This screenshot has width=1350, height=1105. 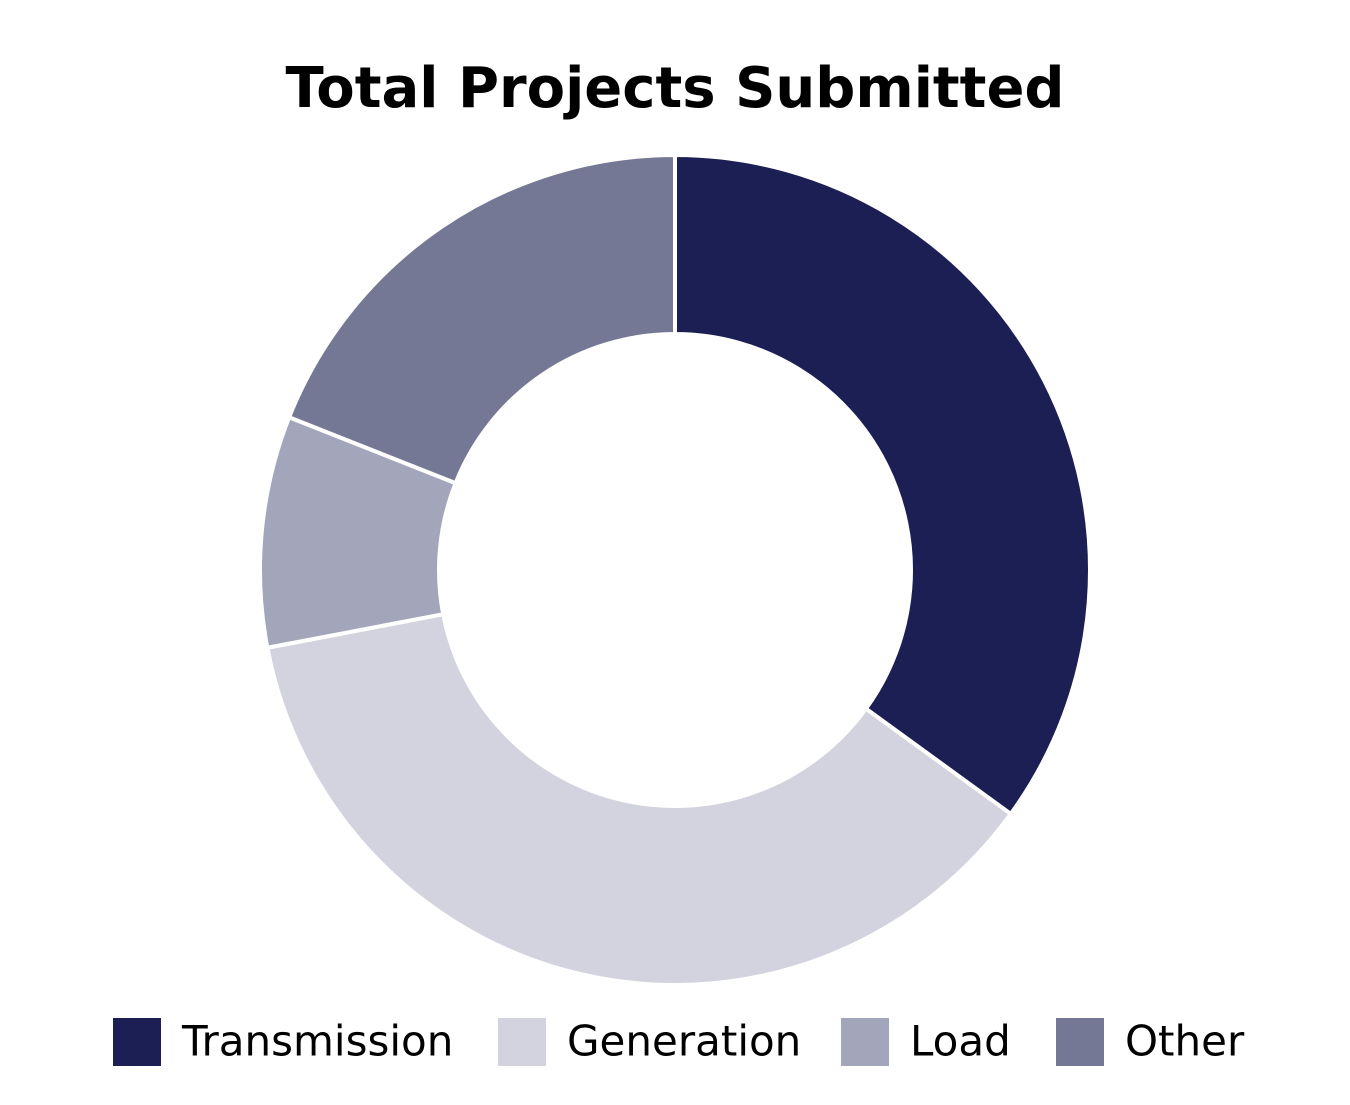 What do you see at coordinates (674, 88) in the screenshot?
I see `chart-title: Total Projects Submitted` at bounding box center [674, 88].